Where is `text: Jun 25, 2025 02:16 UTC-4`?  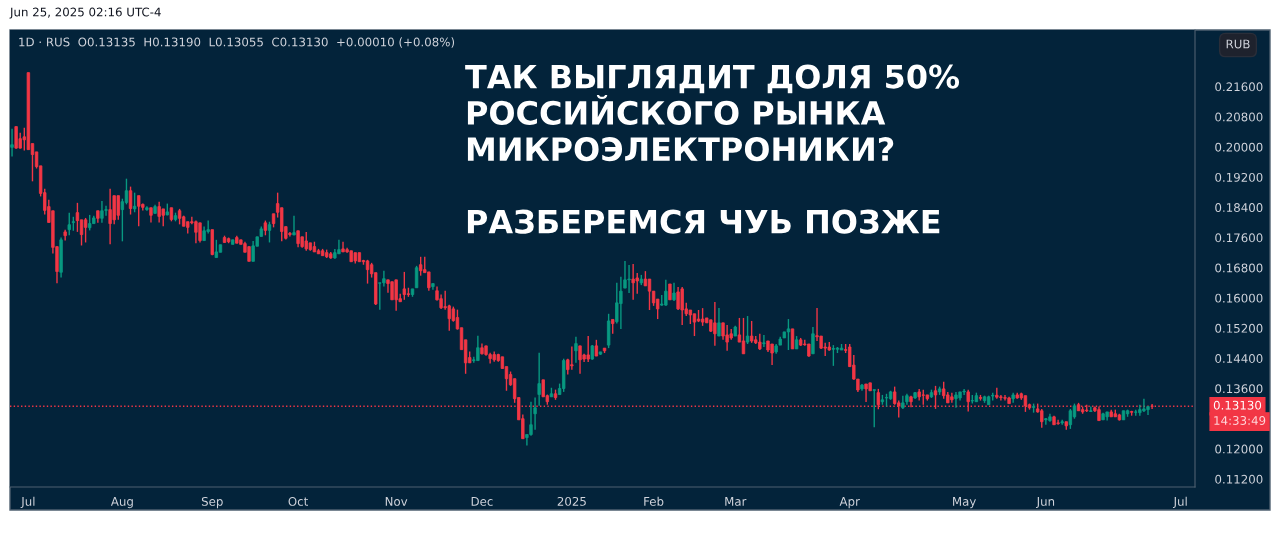 text: Jun 25, 2025 02:16 UTC-4 is located at coordinates (85, 13).